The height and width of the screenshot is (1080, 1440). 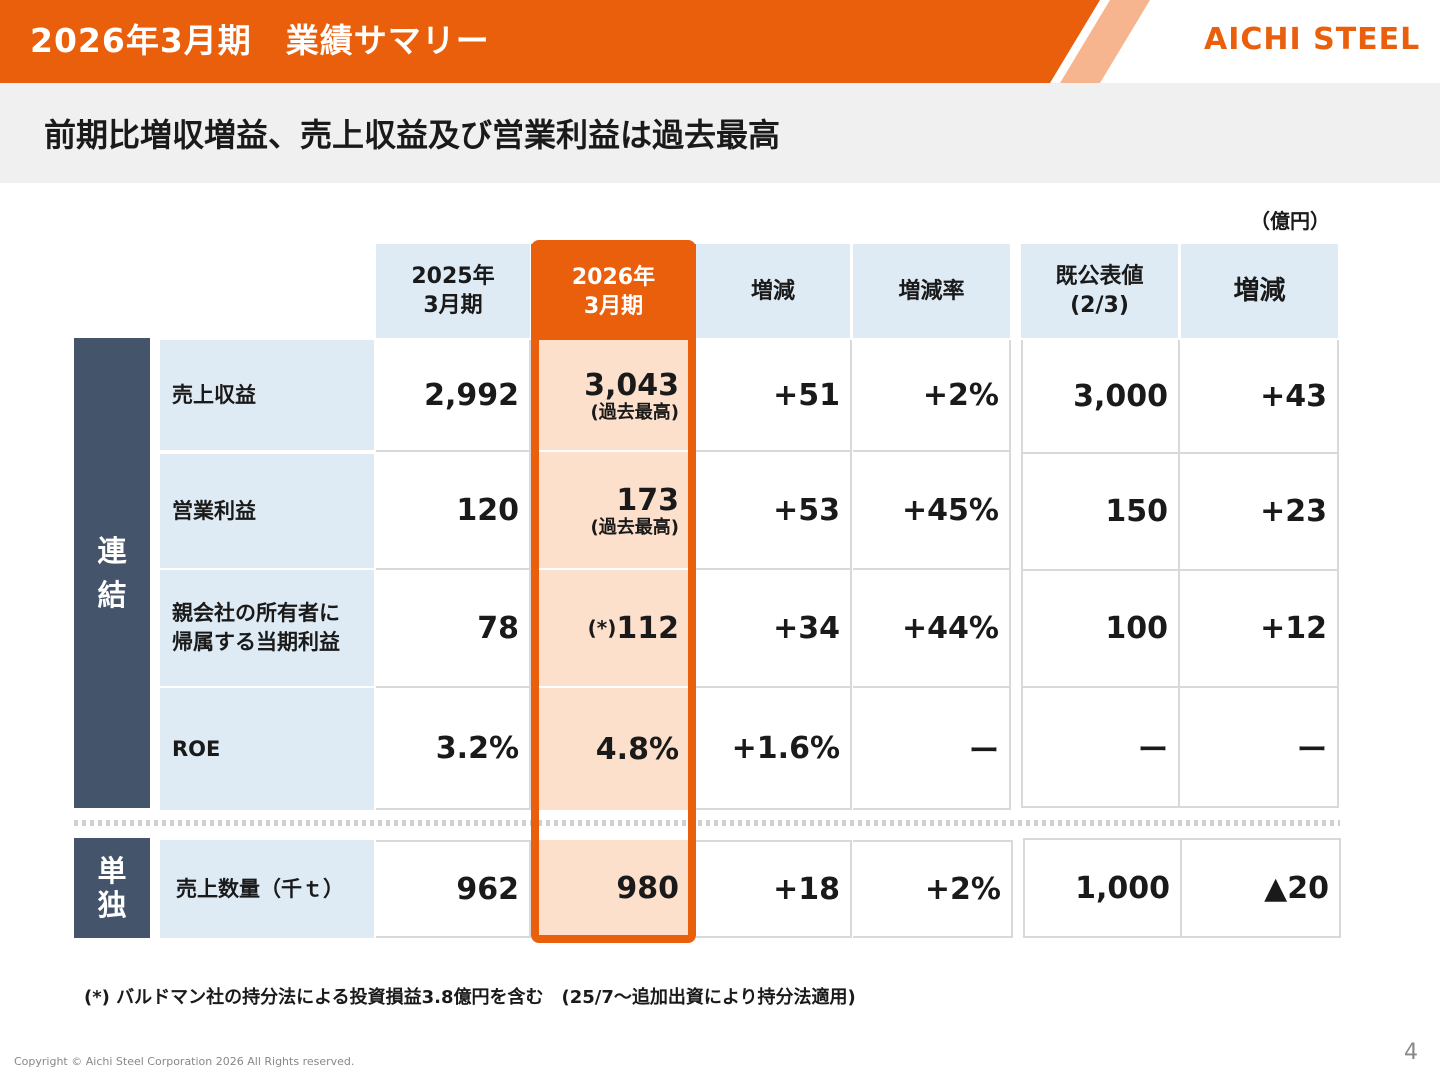 I want to click on cell-forecast-change: ー, so click(x=1259, y=748).